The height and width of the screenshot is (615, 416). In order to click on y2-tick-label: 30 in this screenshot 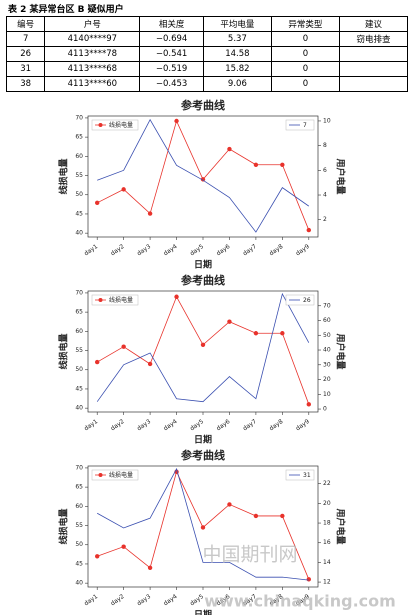, I will do `click(327, 364)`.